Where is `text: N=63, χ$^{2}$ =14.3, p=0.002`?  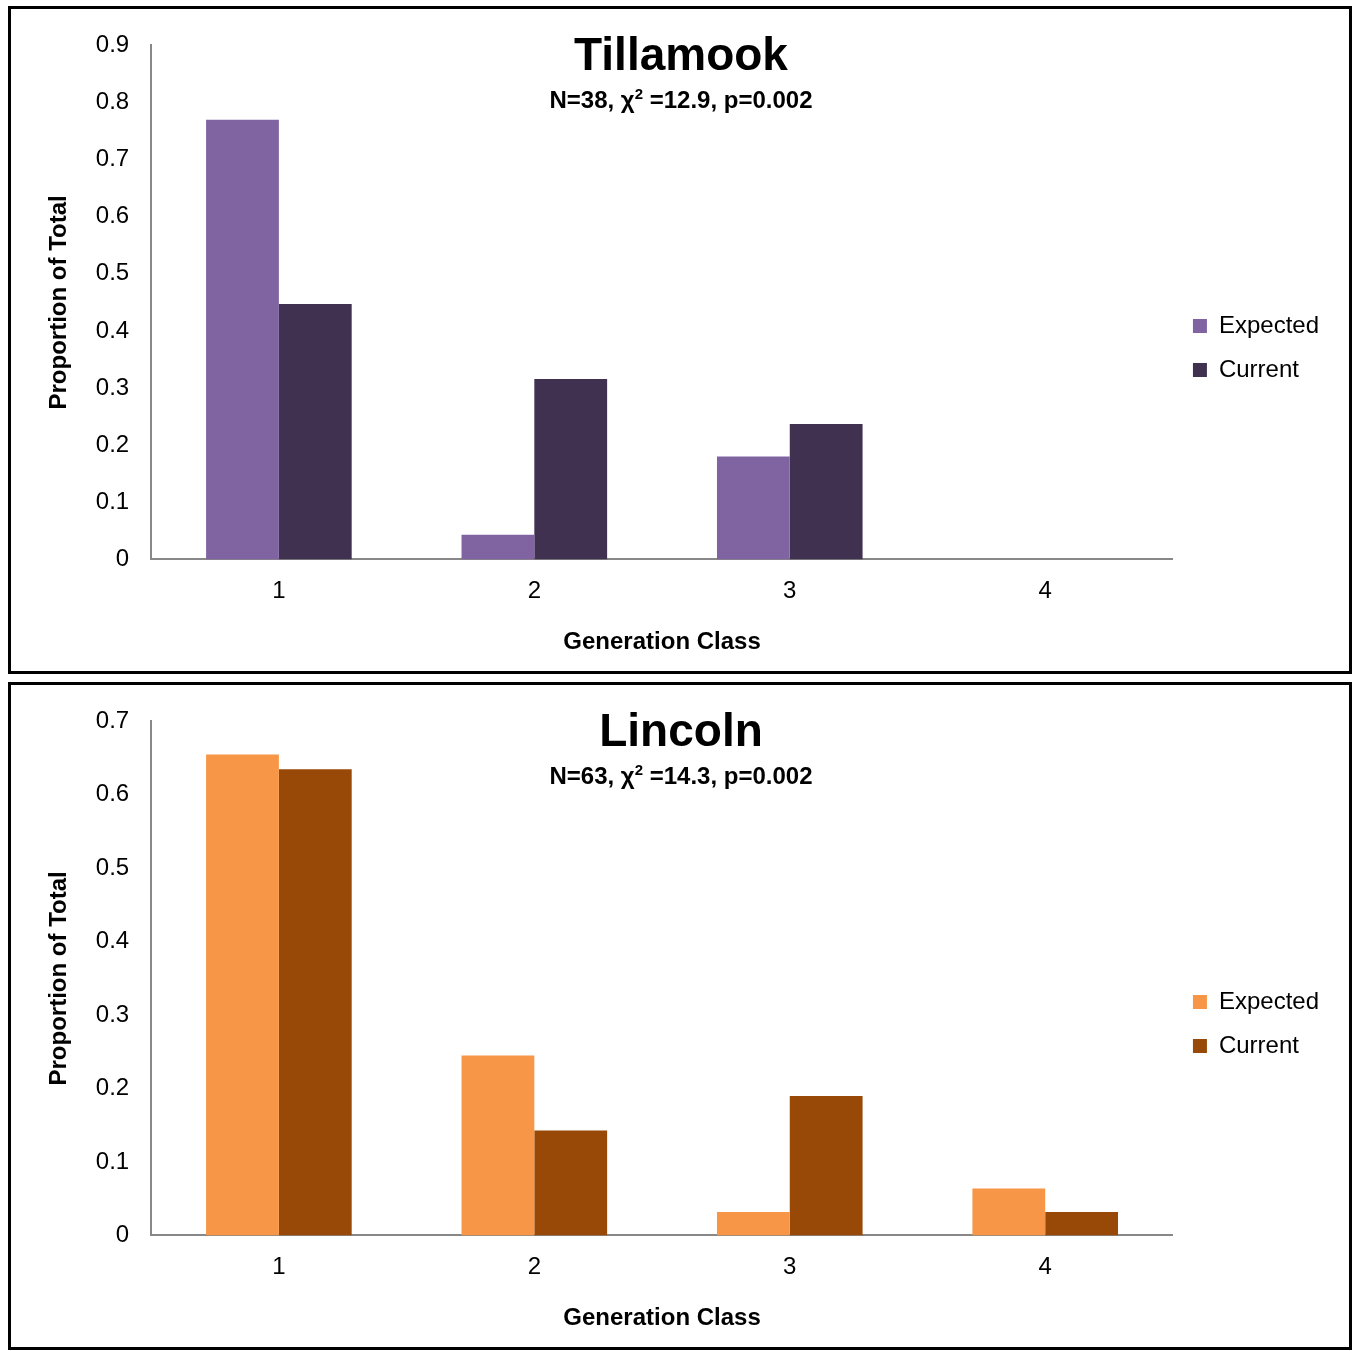 text: N=63, χ$^{2}$ =14.3, p=0.002 is located at coordinates (681, 775).